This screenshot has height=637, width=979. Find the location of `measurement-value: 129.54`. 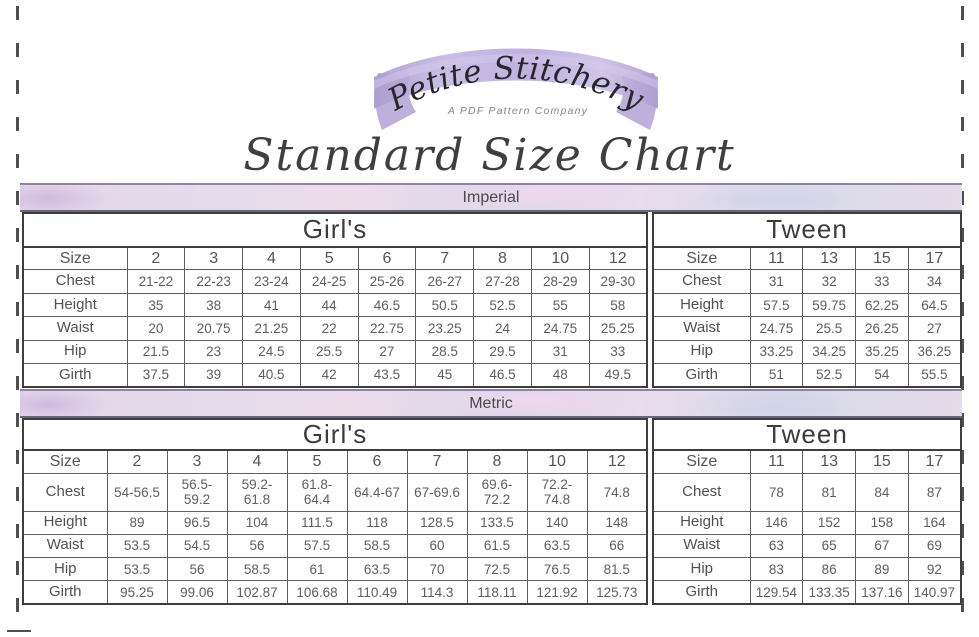

measurement-value: 129.54 is located at coordinates (776, 592).